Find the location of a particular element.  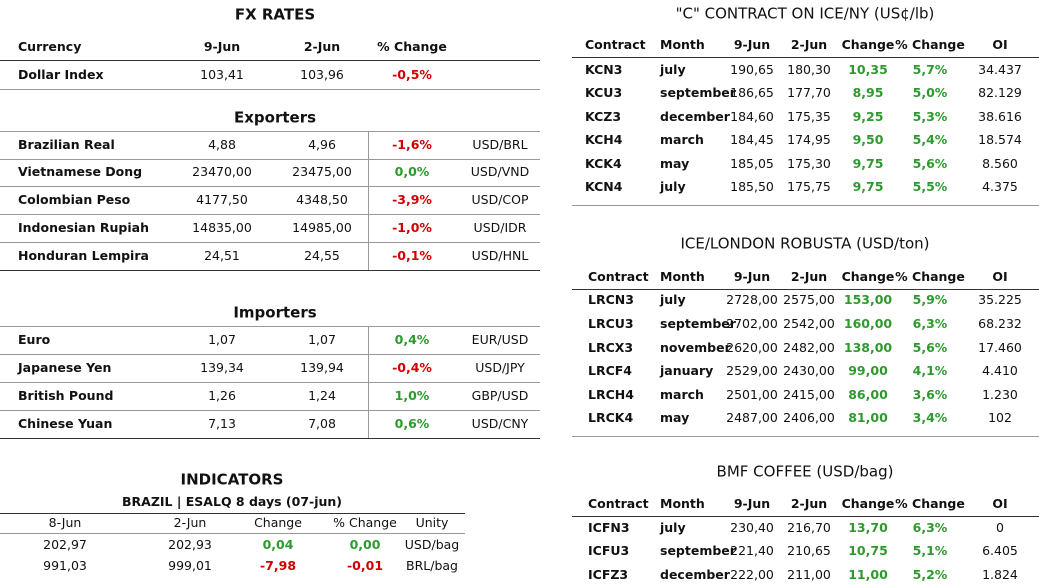

cell: 4.410 is located at coordinates (1000, 370).